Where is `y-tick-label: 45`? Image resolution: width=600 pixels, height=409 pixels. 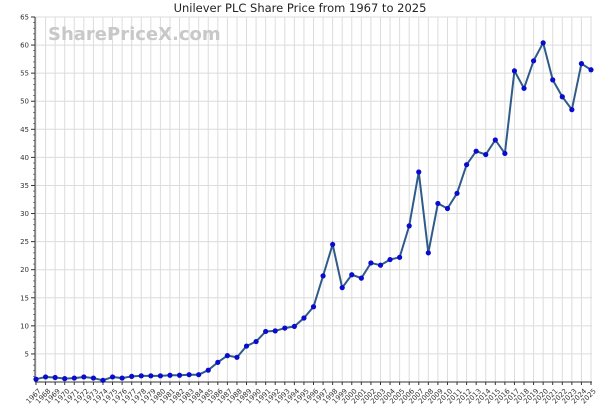
y-tick-label: 45 is located at coordinates (24, 130).